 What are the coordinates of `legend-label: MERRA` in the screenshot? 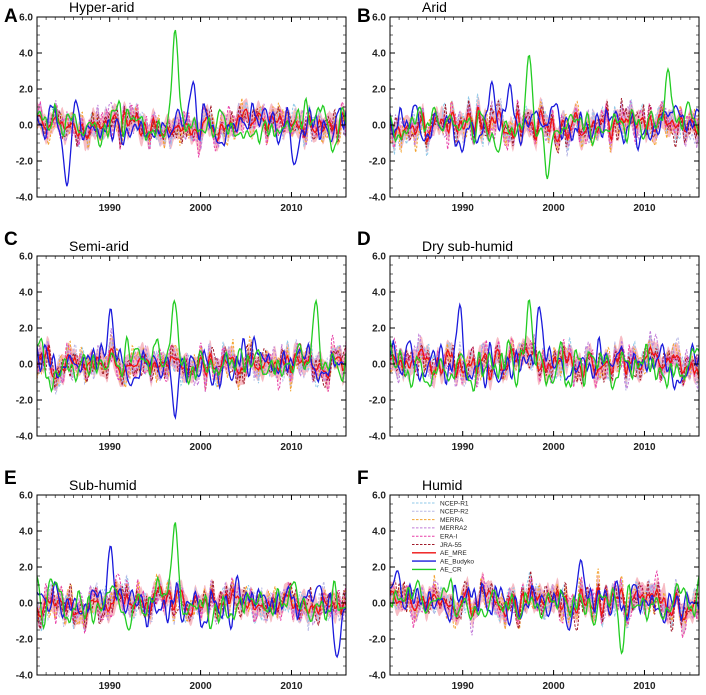 It's located at (452, 520).